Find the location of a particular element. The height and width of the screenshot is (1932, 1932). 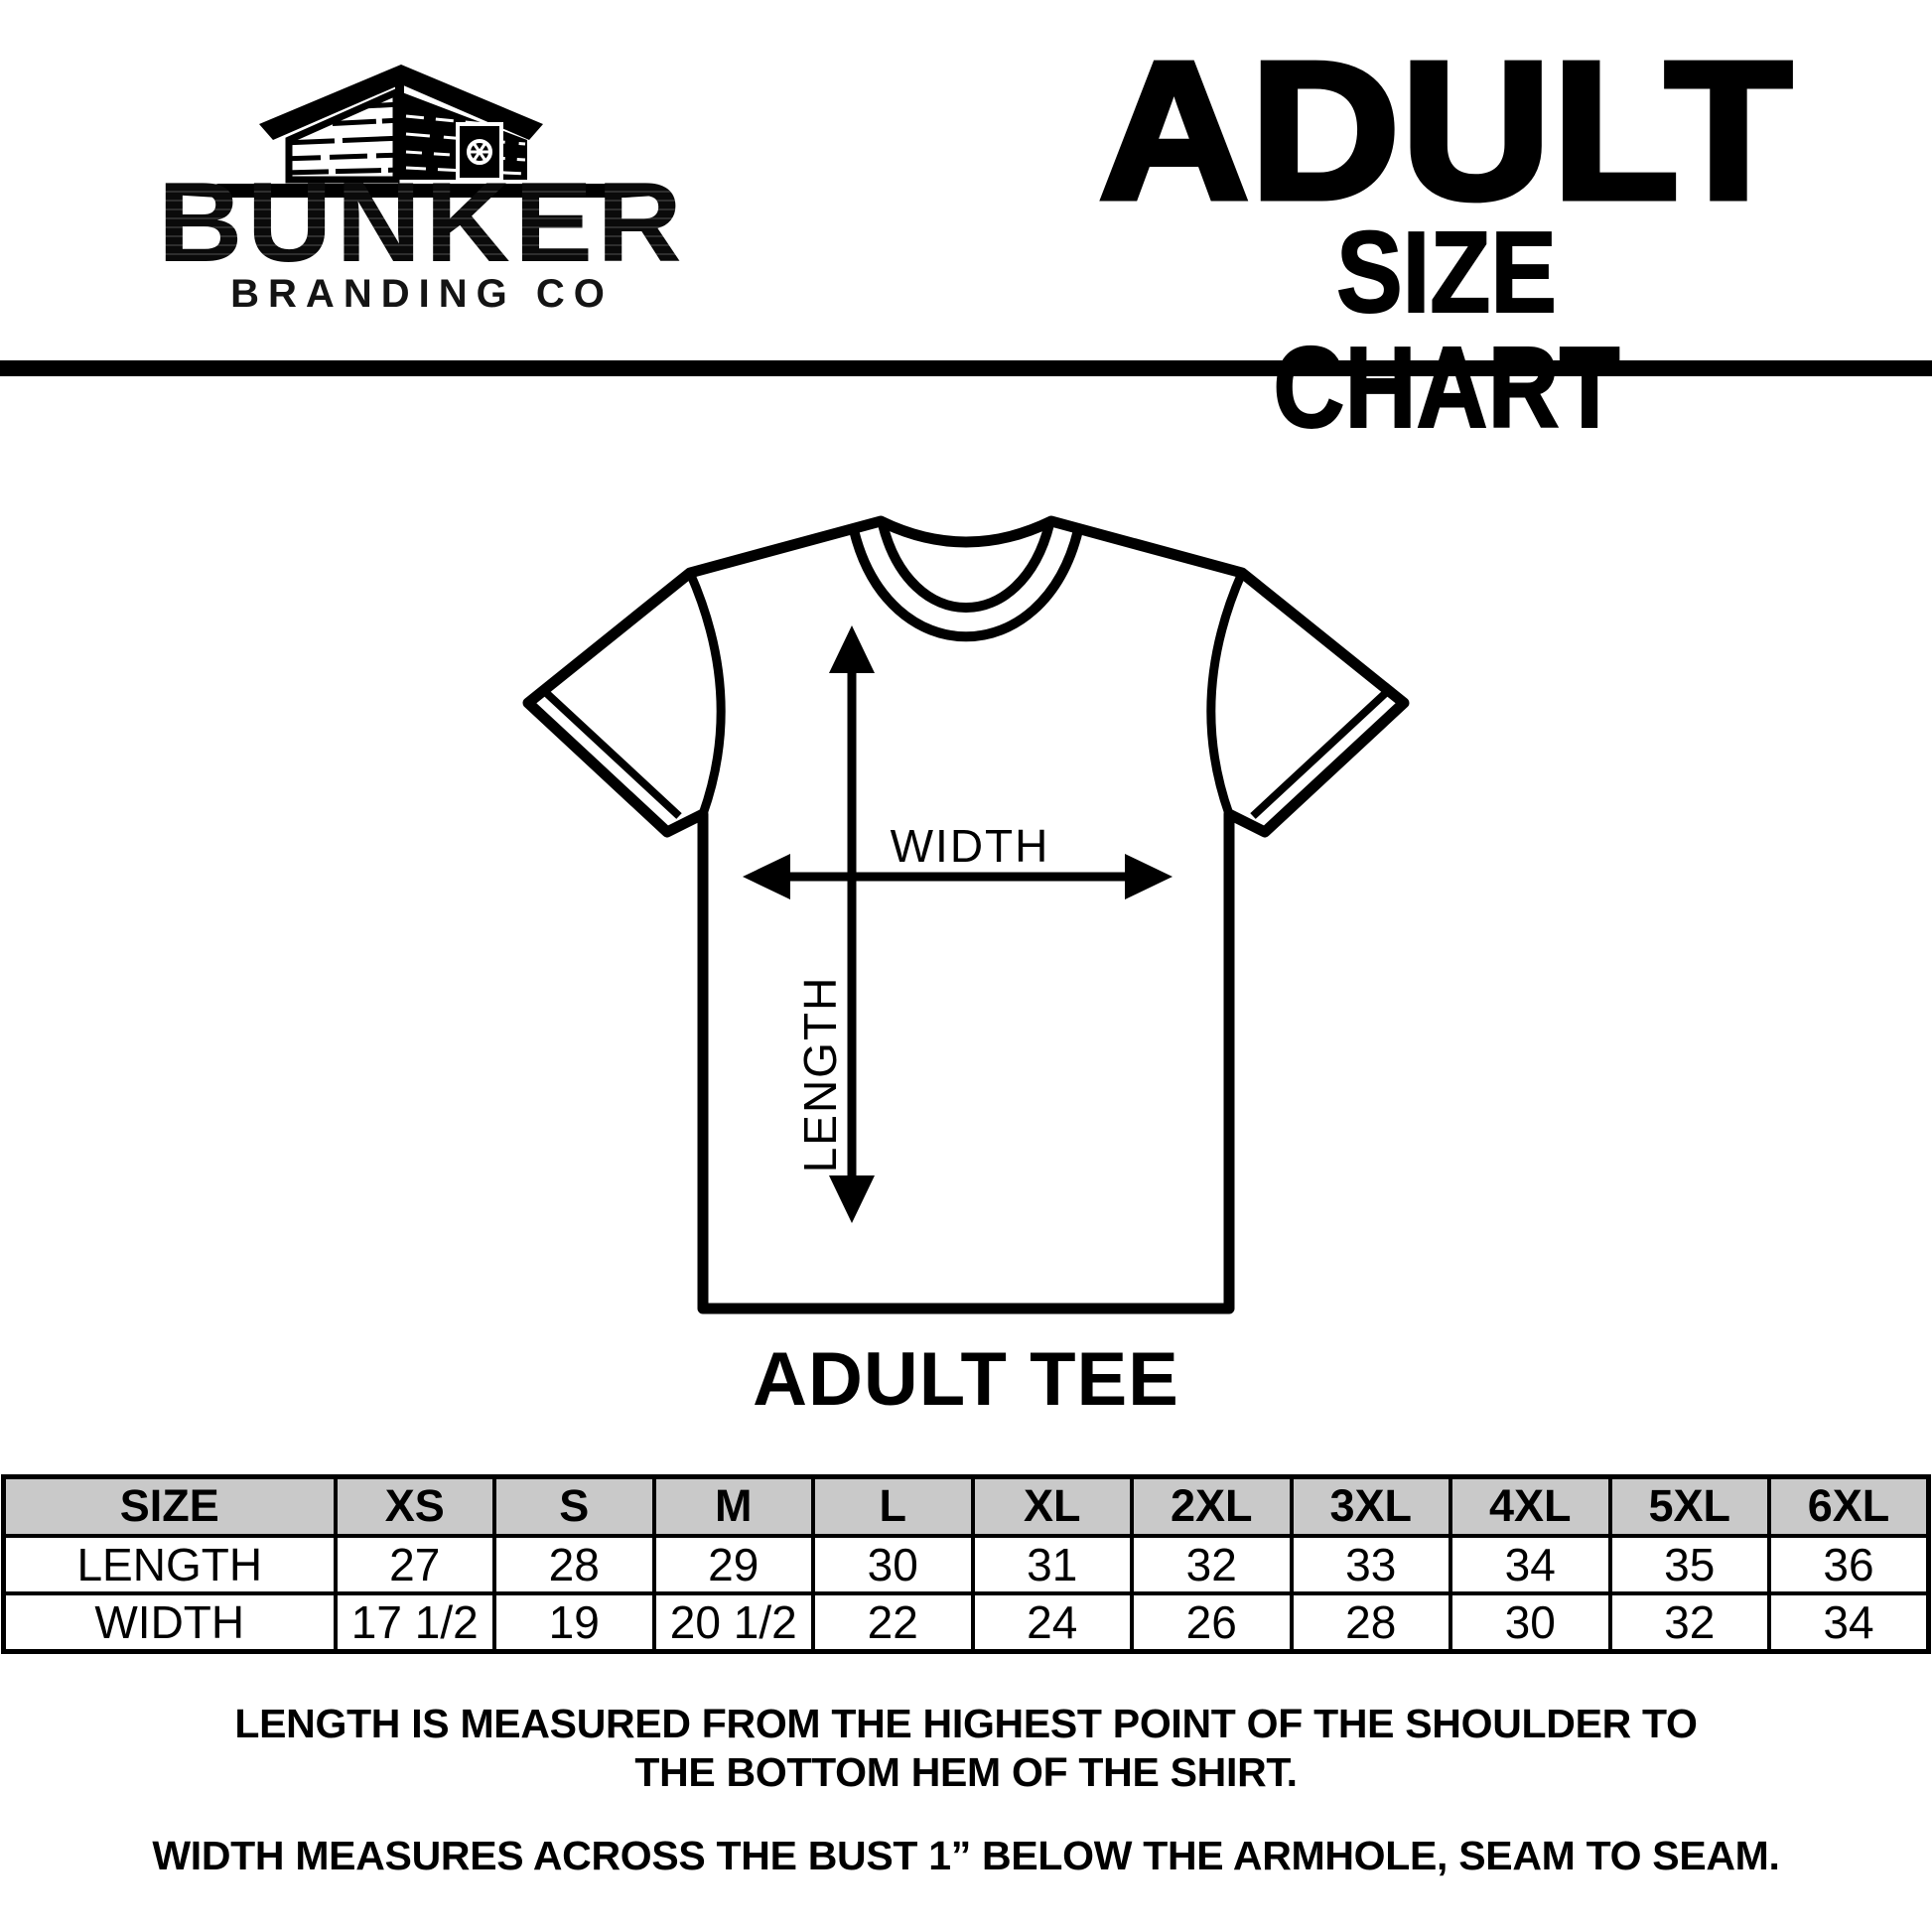

col-header-4xl: 4XL is located at coordinates (1531, 1506).